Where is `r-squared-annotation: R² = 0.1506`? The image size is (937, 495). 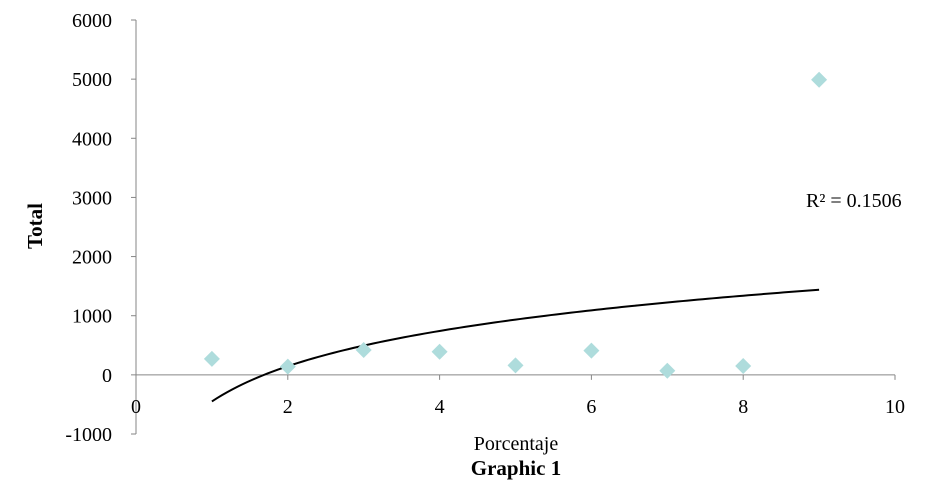 r-squared-annotation: R² = 0.1506 is located at coordinates (854, 201).